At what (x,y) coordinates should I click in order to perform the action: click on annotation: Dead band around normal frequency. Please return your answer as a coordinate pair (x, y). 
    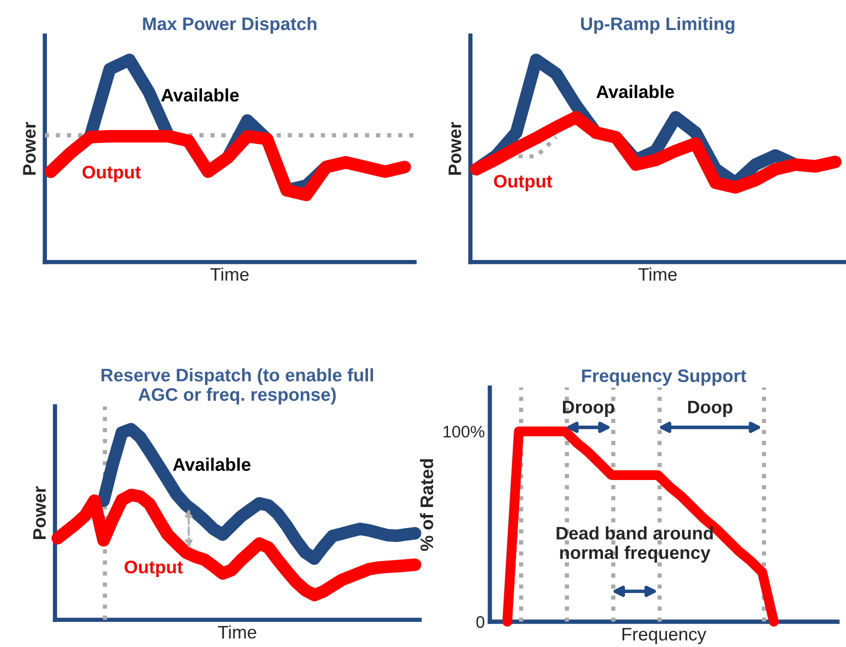
    Looking at the image, I should click on (634, 544).